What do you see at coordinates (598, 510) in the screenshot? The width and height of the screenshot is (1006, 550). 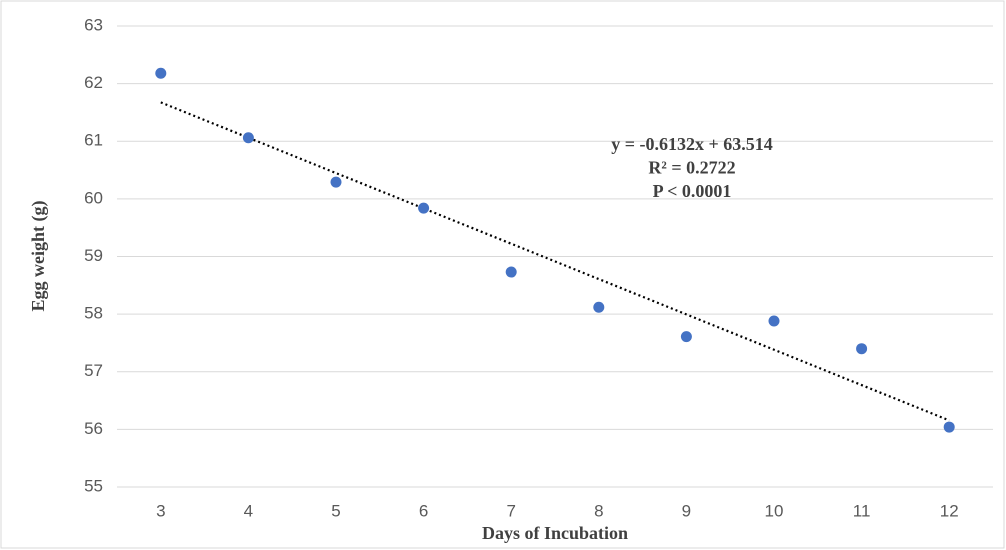 I see `x-tick-label: 8` at bounding box center [598, 510].